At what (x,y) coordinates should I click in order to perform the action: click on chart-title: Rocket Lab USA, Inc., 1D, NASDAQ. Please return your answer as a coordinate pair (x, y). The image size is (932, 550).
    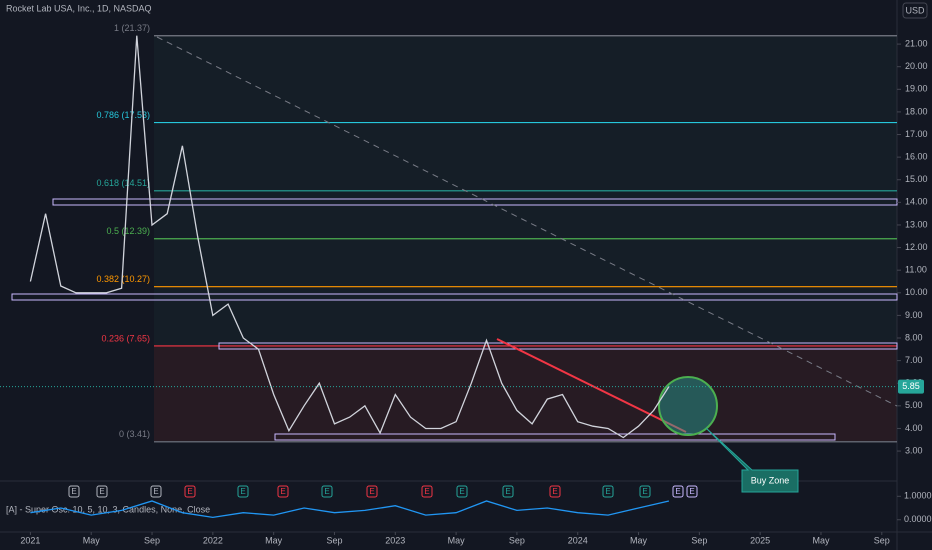
    Looking at the image, I should click on (79, 8).